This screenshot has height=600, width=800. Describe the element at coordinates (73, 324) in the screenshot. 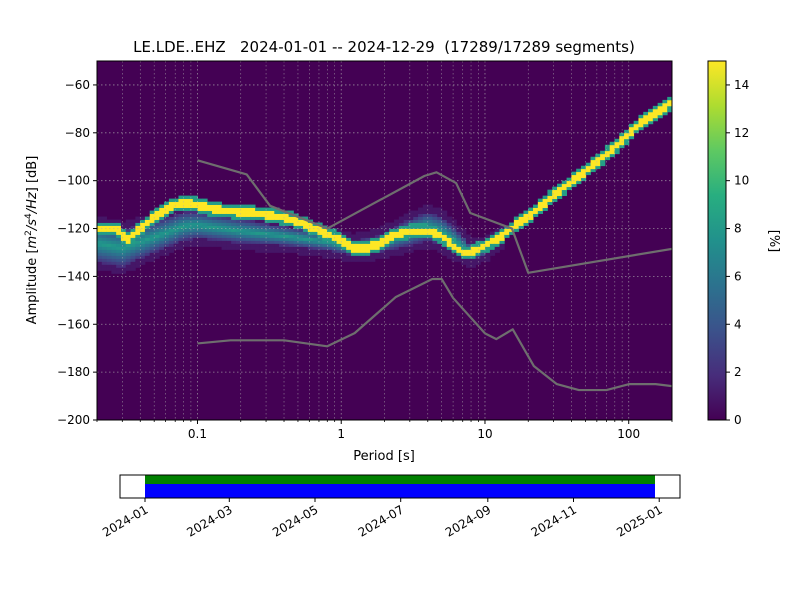

I see `y-tick-label: −160` at that location.